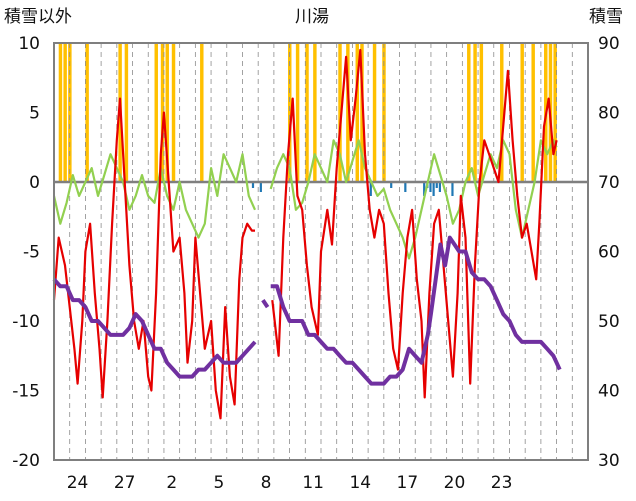 Image resolution: width=636 pixels, height=501 pixels. I want to click on x-tick-label: 20, so click(455, 483).